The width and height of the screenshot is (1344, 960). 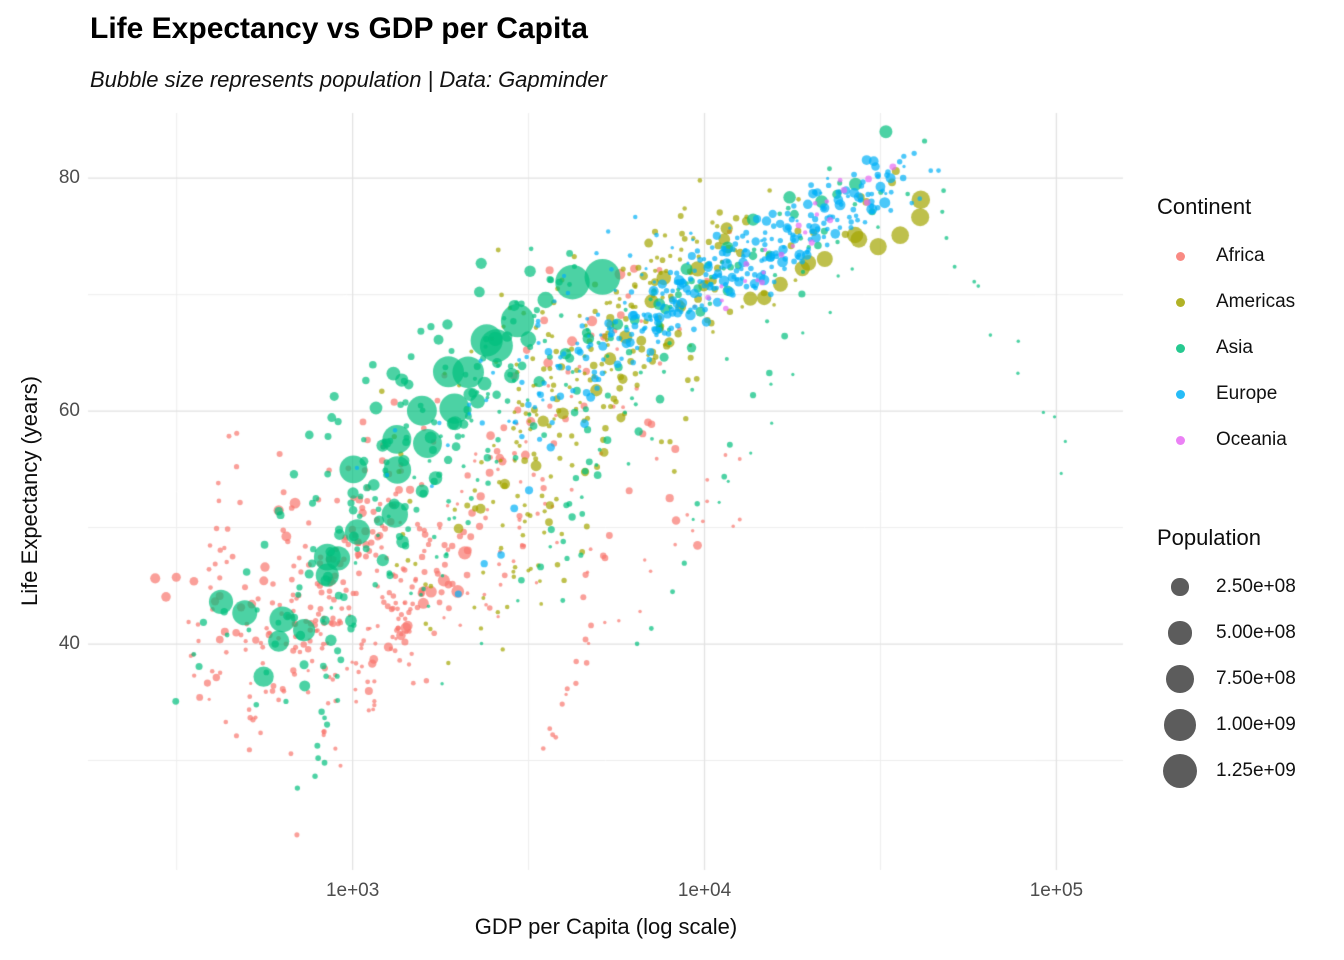 I want to click on legend-item-africa: Africa, so click(x=1226, y=256).